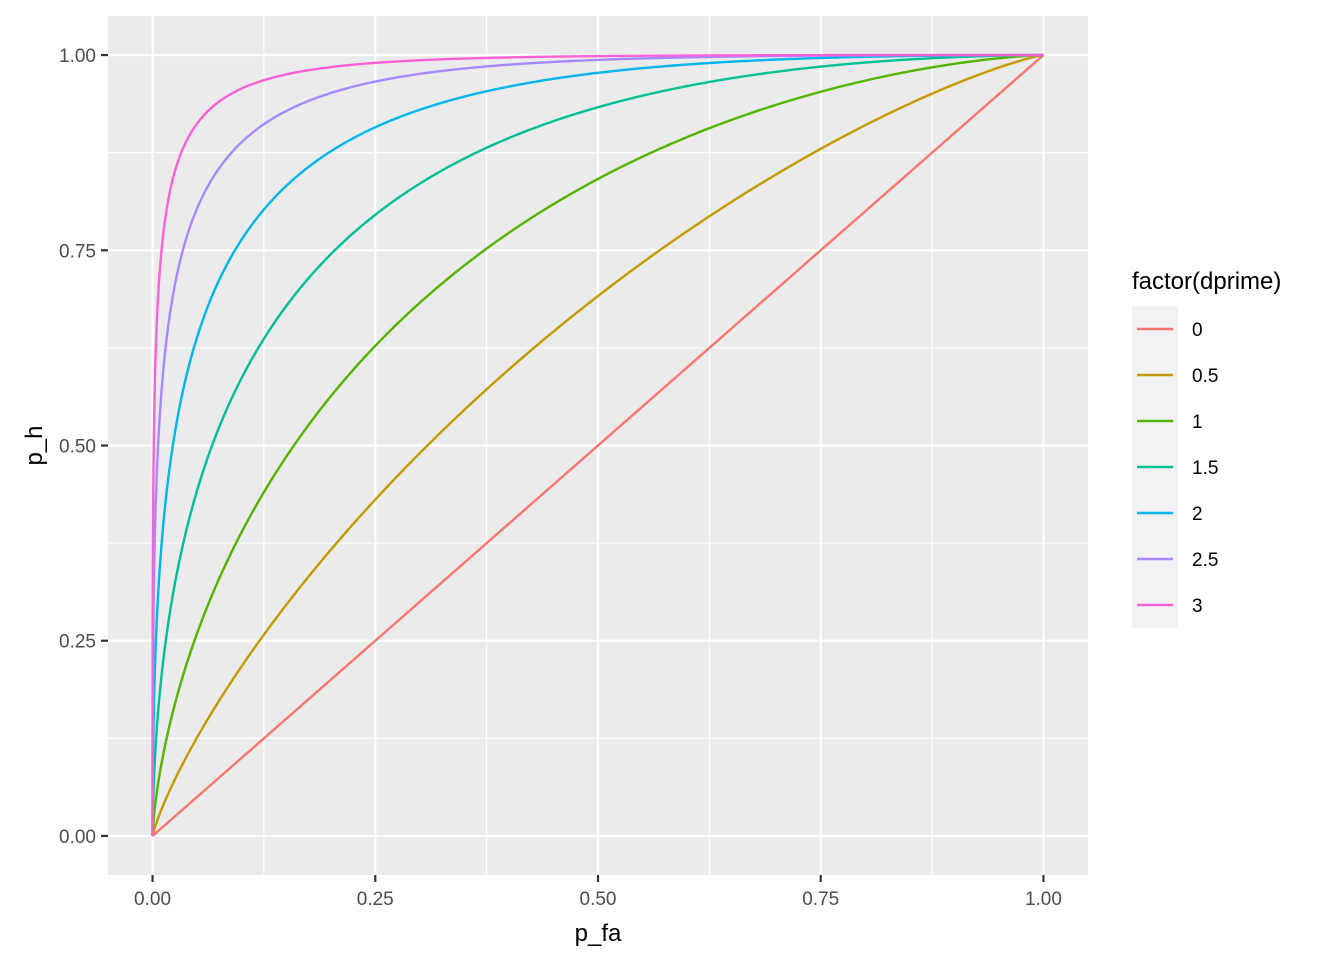 The height and width of the screenshot is (960, 1344). Describe the element at coordinates (1205, 560) in the screenshot. I see `legend-label: 2.5` at that location.